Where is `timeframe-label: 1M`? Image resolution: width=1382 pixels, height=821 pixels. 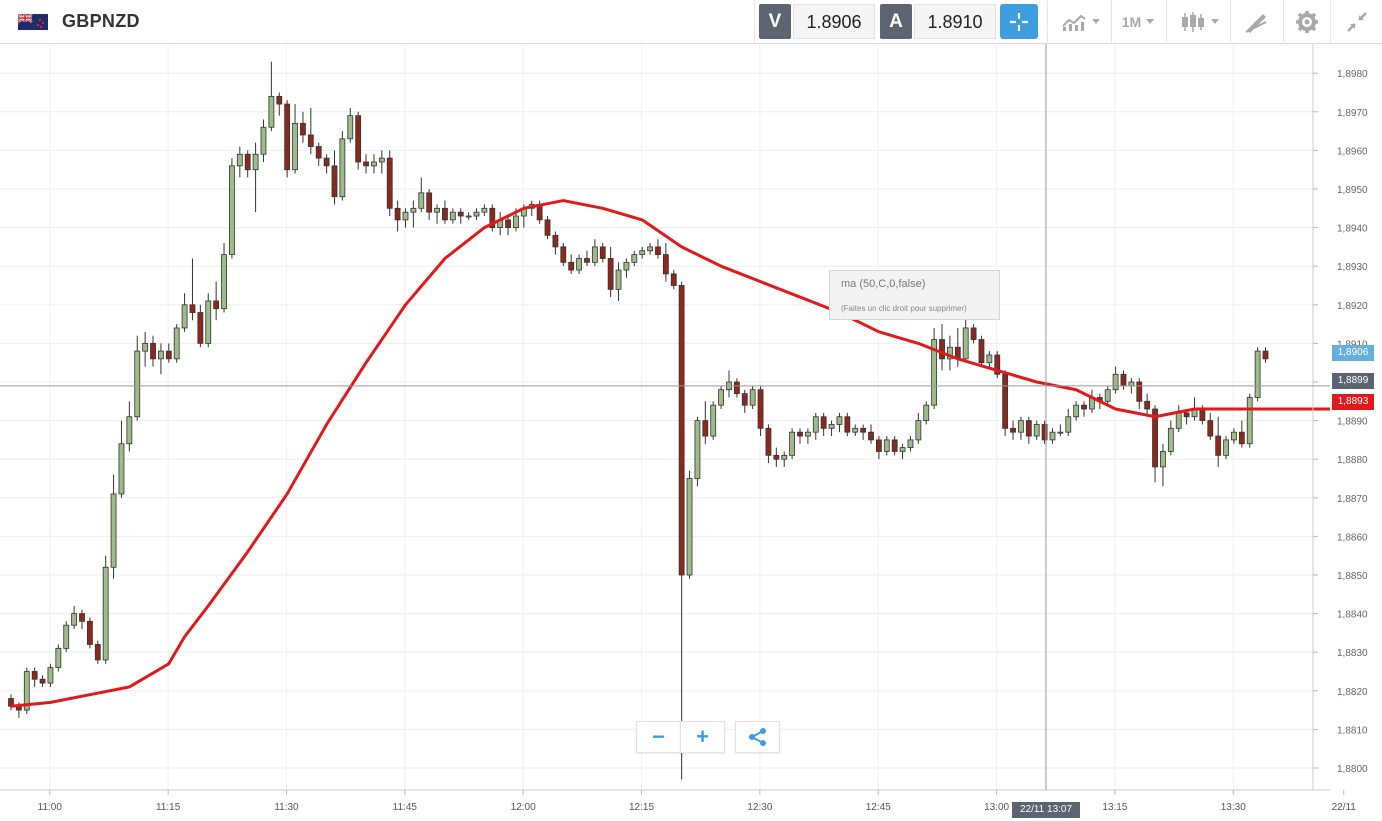
timeframe-label: 1M is located at coordinates (1131, 21).